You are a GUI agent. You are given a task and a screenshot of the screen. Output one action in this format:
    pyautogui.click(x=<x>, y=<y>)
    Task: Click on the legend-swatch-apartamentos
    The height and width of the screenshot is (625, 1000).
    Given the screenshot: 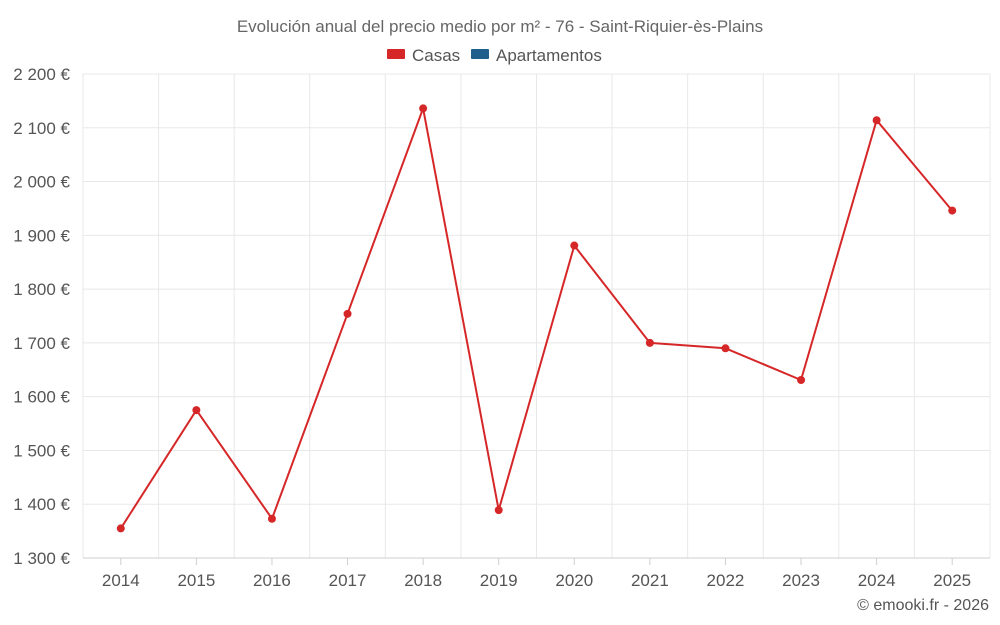 What is the action you would take?
    pyautogui.click(x=480, y=54)
    